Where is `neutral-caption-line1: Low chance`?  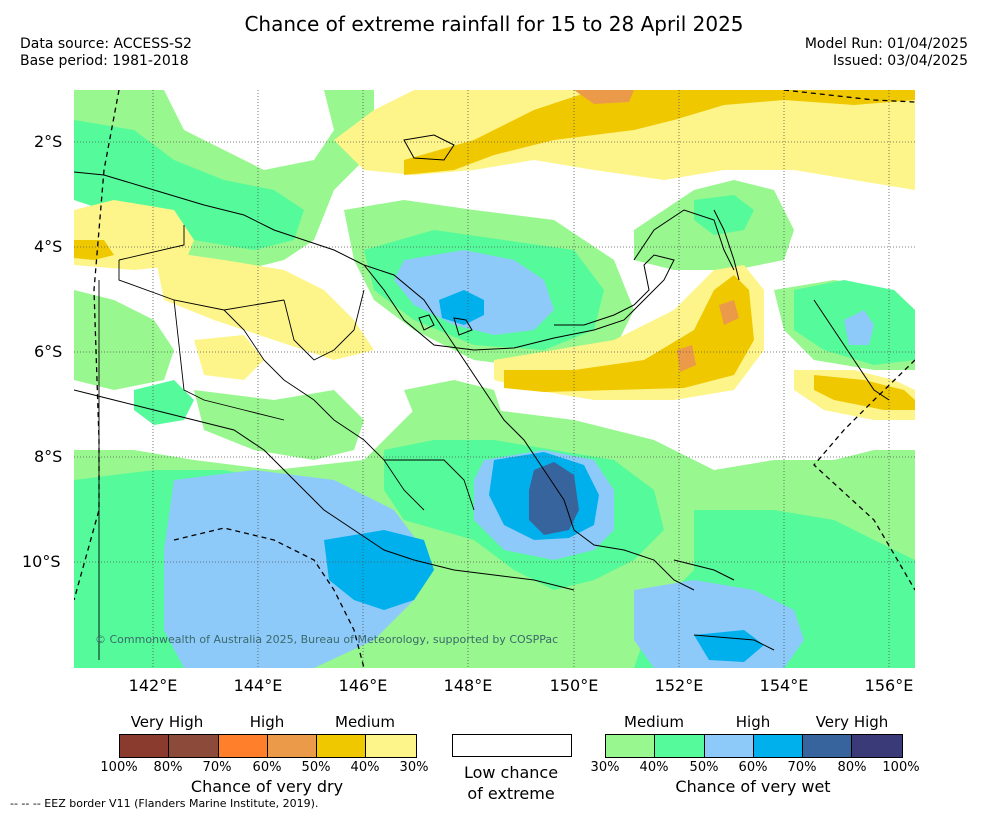
neutral-caption-line1: Low chance is located at coordinates (511, 772).